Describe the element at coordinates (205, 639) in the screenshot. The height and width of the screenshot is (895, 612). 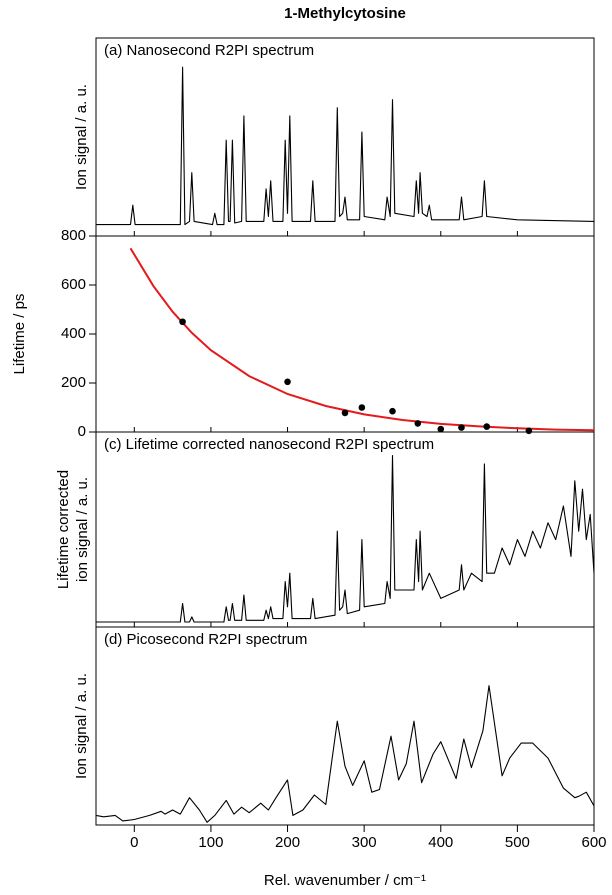
I see `panel-label: (d) Picosecond R2PI spectrum` at that location.